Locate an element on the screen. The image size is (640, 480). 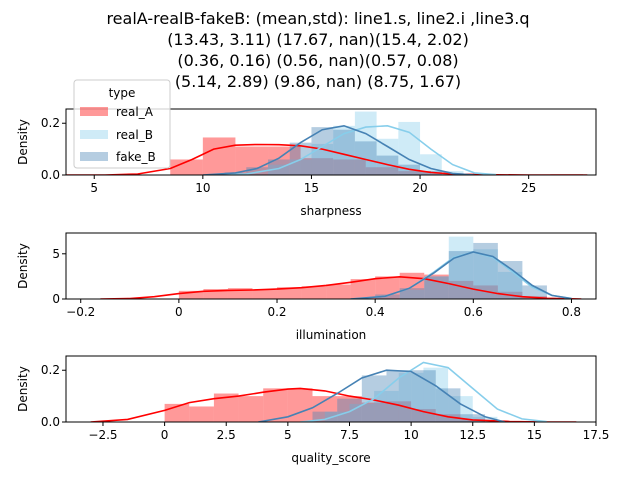
x-tick-label: 17.5 is located at coordinates (596, 435).